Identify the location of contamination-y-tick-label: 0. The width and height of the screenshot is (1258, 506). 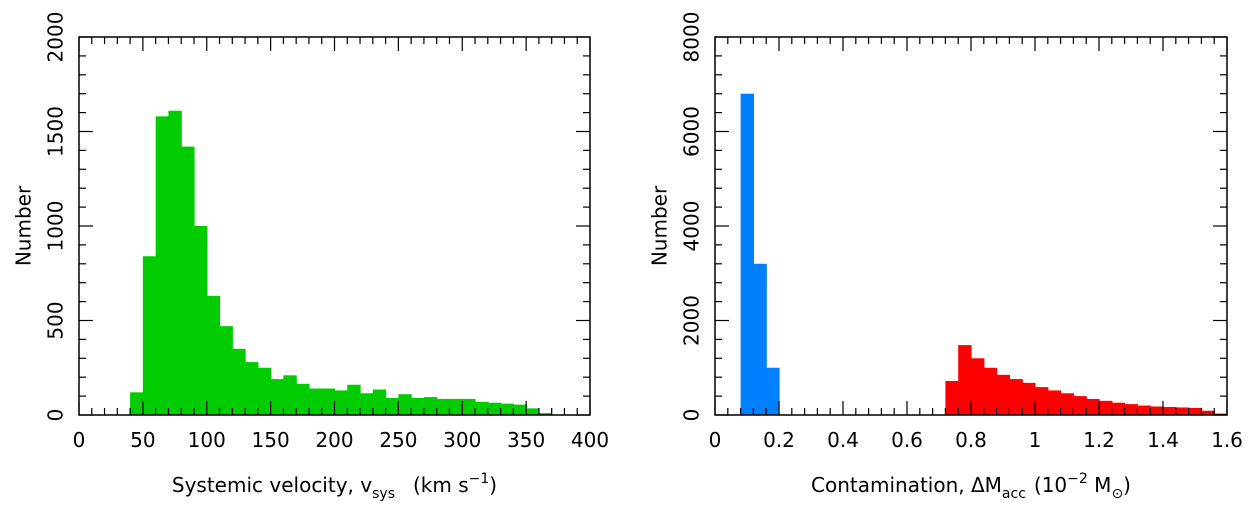
(692, 415).